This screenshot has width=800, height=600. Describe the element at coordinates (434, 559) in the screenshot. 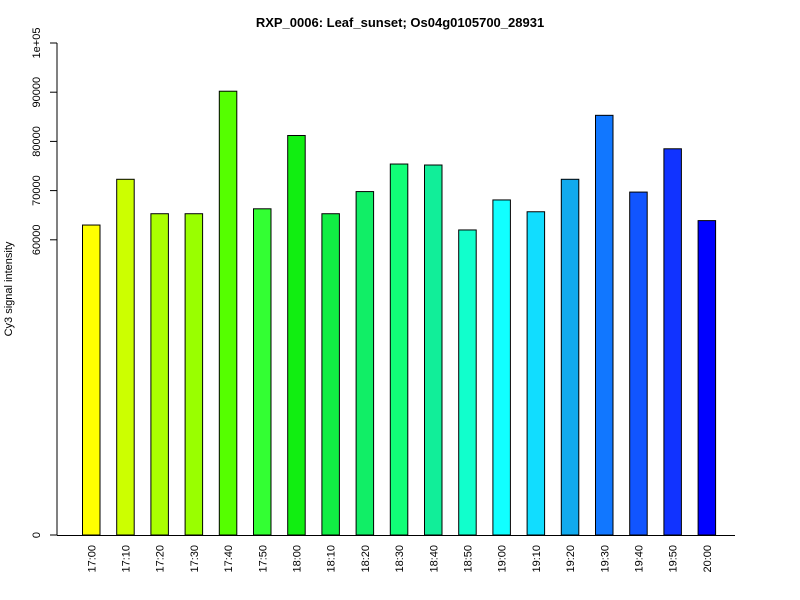

I see `x-tick-label: 18:40` at that location.